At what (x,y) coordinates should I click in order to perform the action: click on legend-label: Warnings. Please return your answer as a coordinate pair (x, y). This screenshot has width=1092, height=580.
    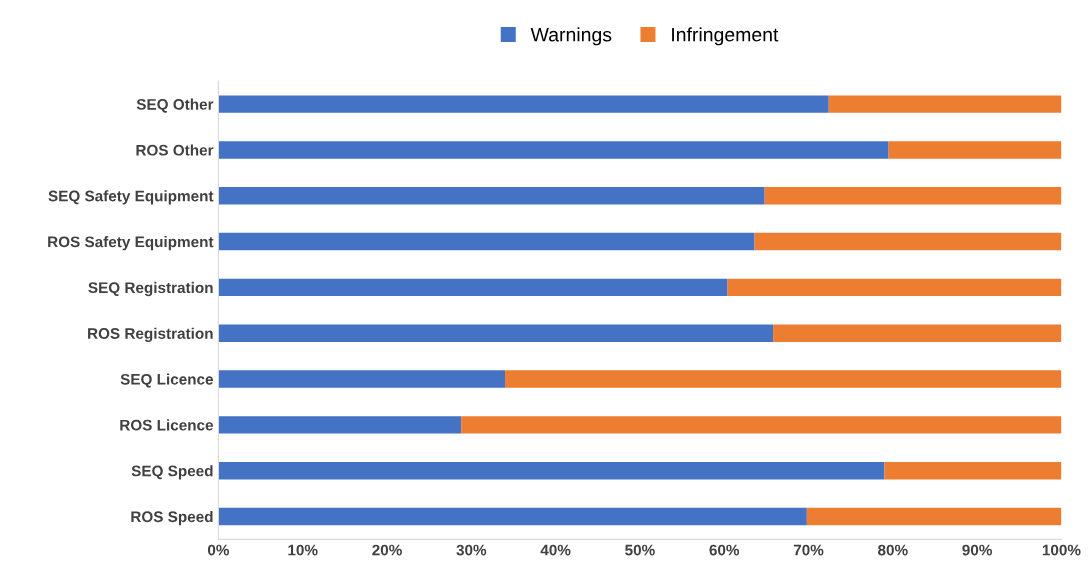
    Looking at the image, I should click on (571, 36).